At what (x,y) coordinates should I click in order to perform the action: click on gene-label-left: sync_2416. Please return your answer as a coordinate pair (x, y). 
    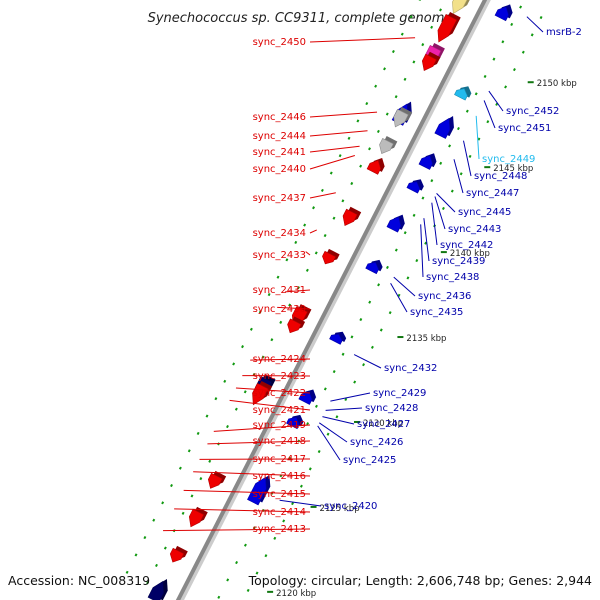
    Looking at the image, I should click on (279, 476).